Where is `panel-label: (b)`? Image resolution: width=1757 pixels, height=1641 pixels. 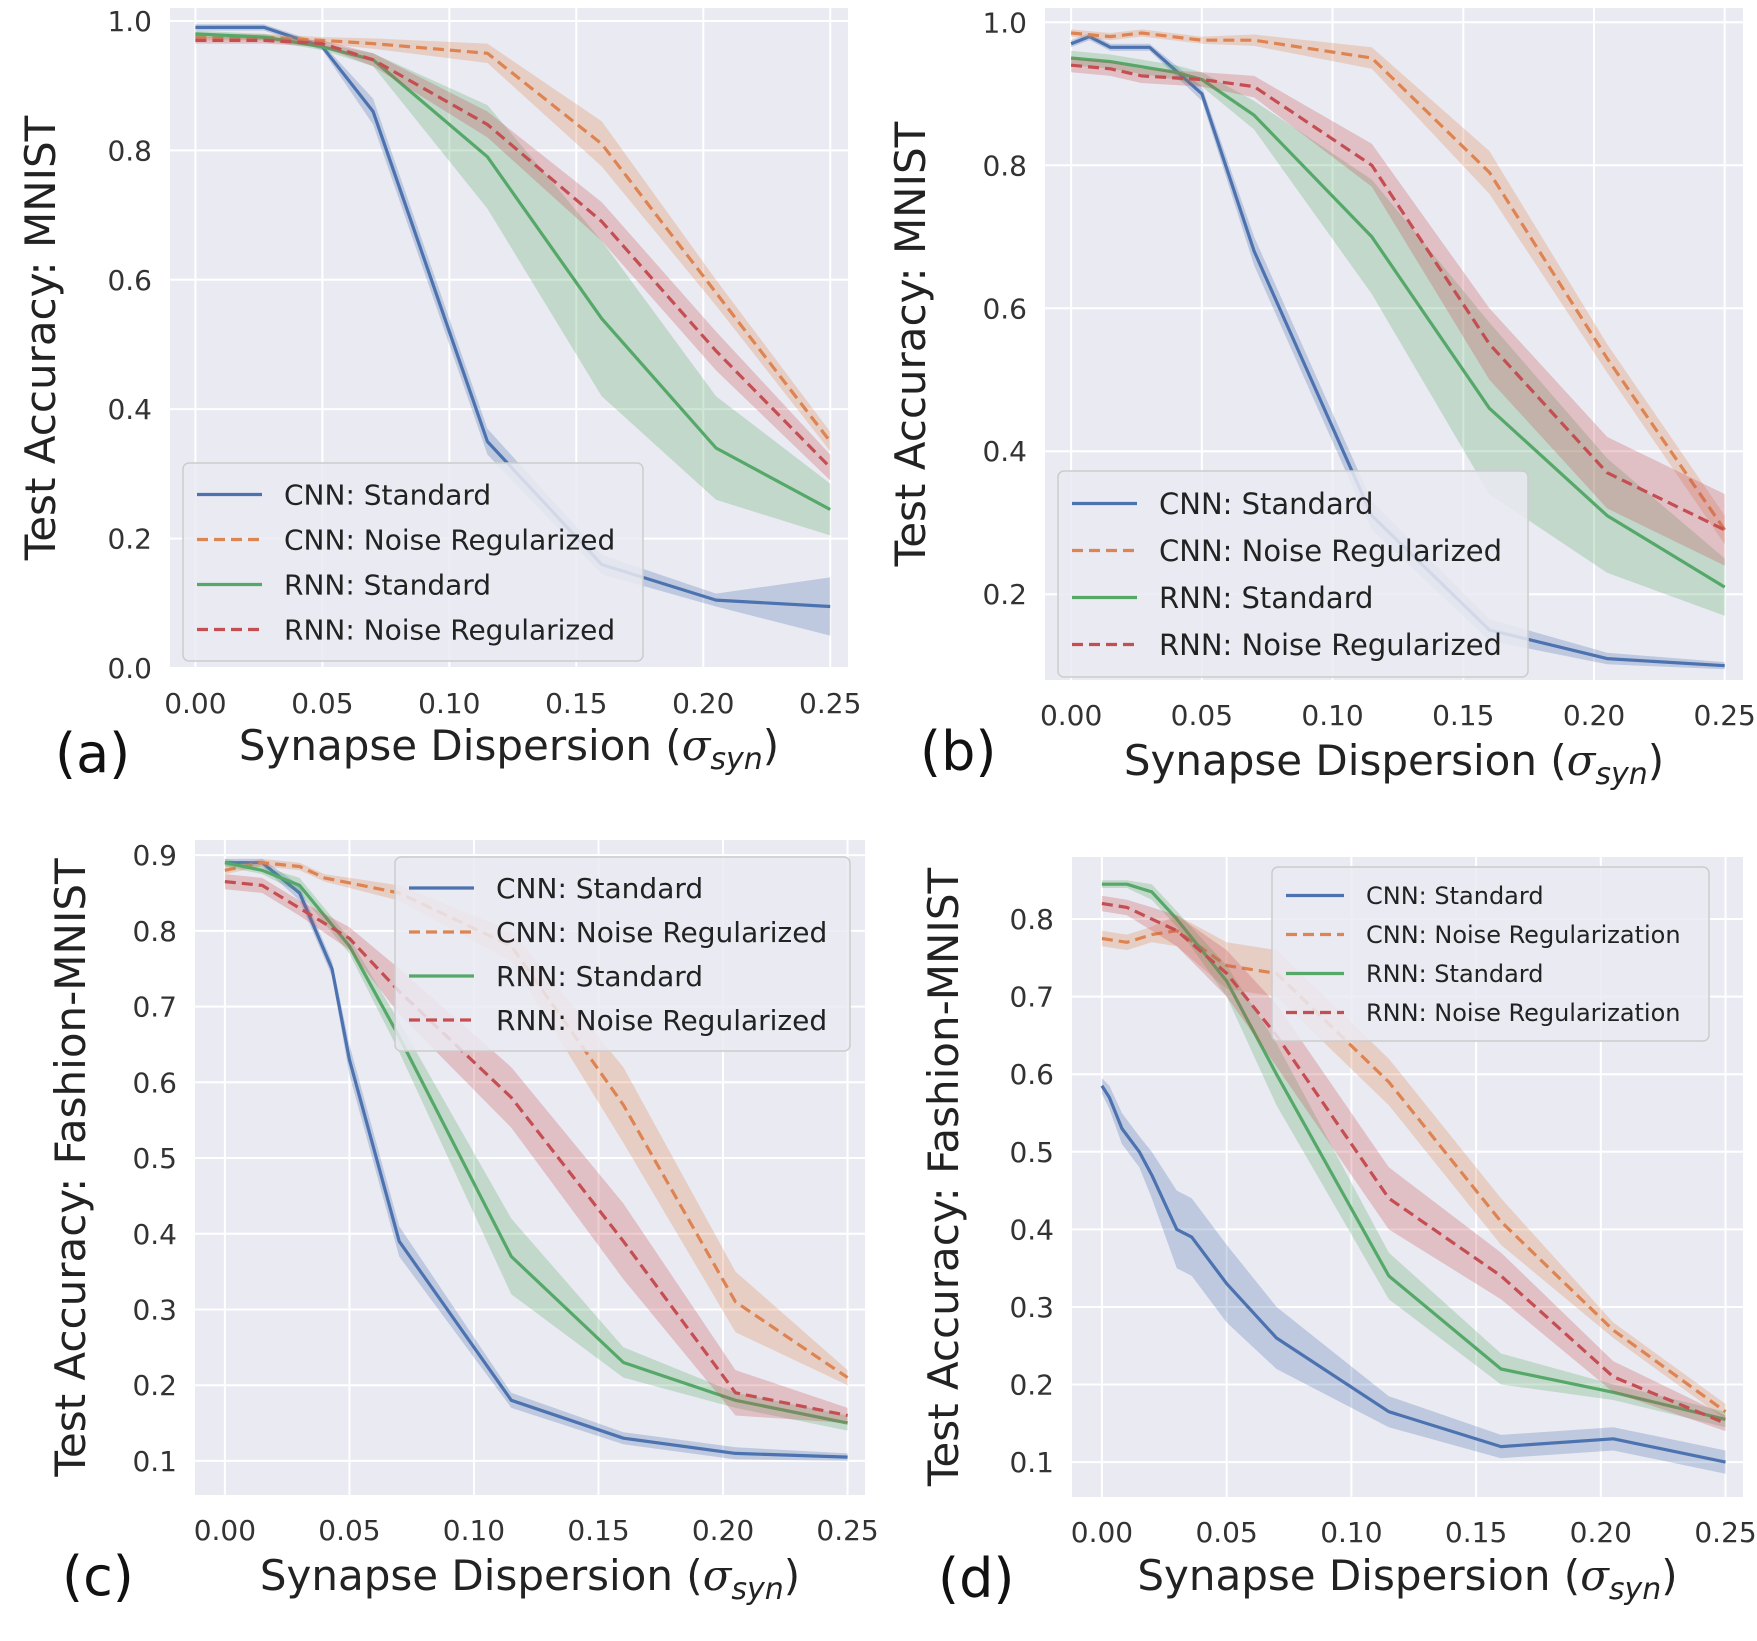 panel-label: (b) is located at coordinates (958, 751).